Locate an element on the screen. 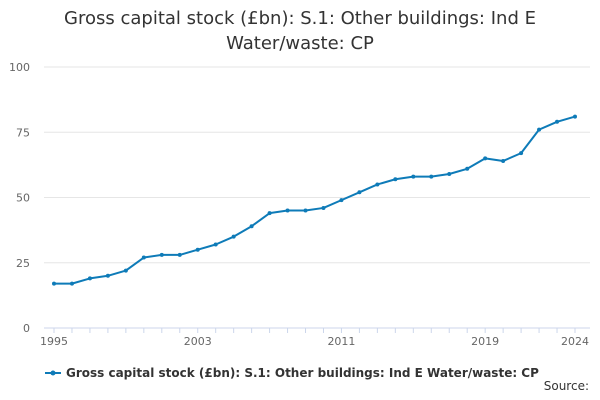 Image resolution: width=600 pixels, height=400 pixels. x-tick-label: 2019 is located at coordinates (485, 341).